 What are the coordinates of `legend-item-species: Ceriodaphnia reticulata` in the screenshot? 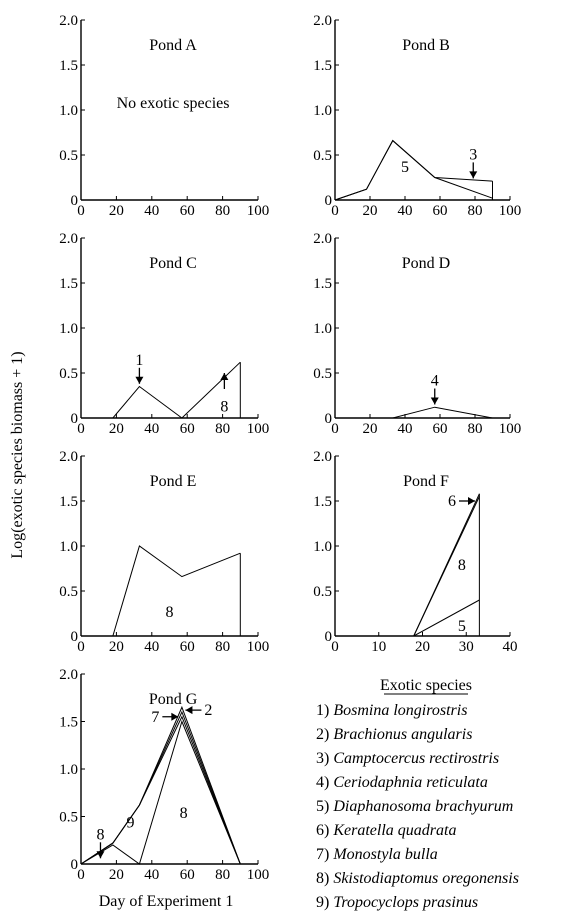 It's located at (410, 782).